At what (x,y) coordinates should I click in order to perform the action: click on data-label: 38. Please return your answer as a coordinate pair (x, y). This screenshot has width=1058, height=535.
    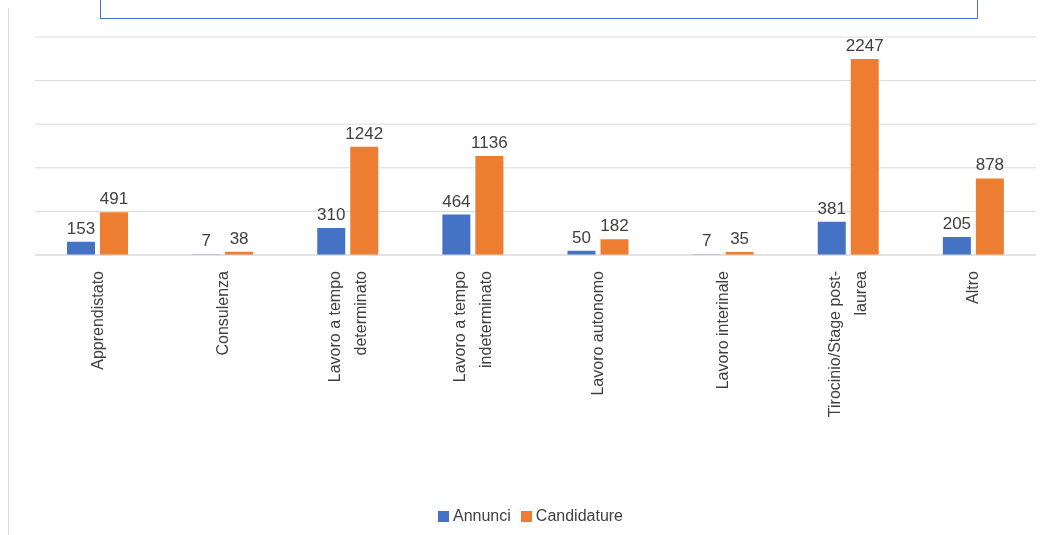
    Looking at the image, I should click on (239, 238).